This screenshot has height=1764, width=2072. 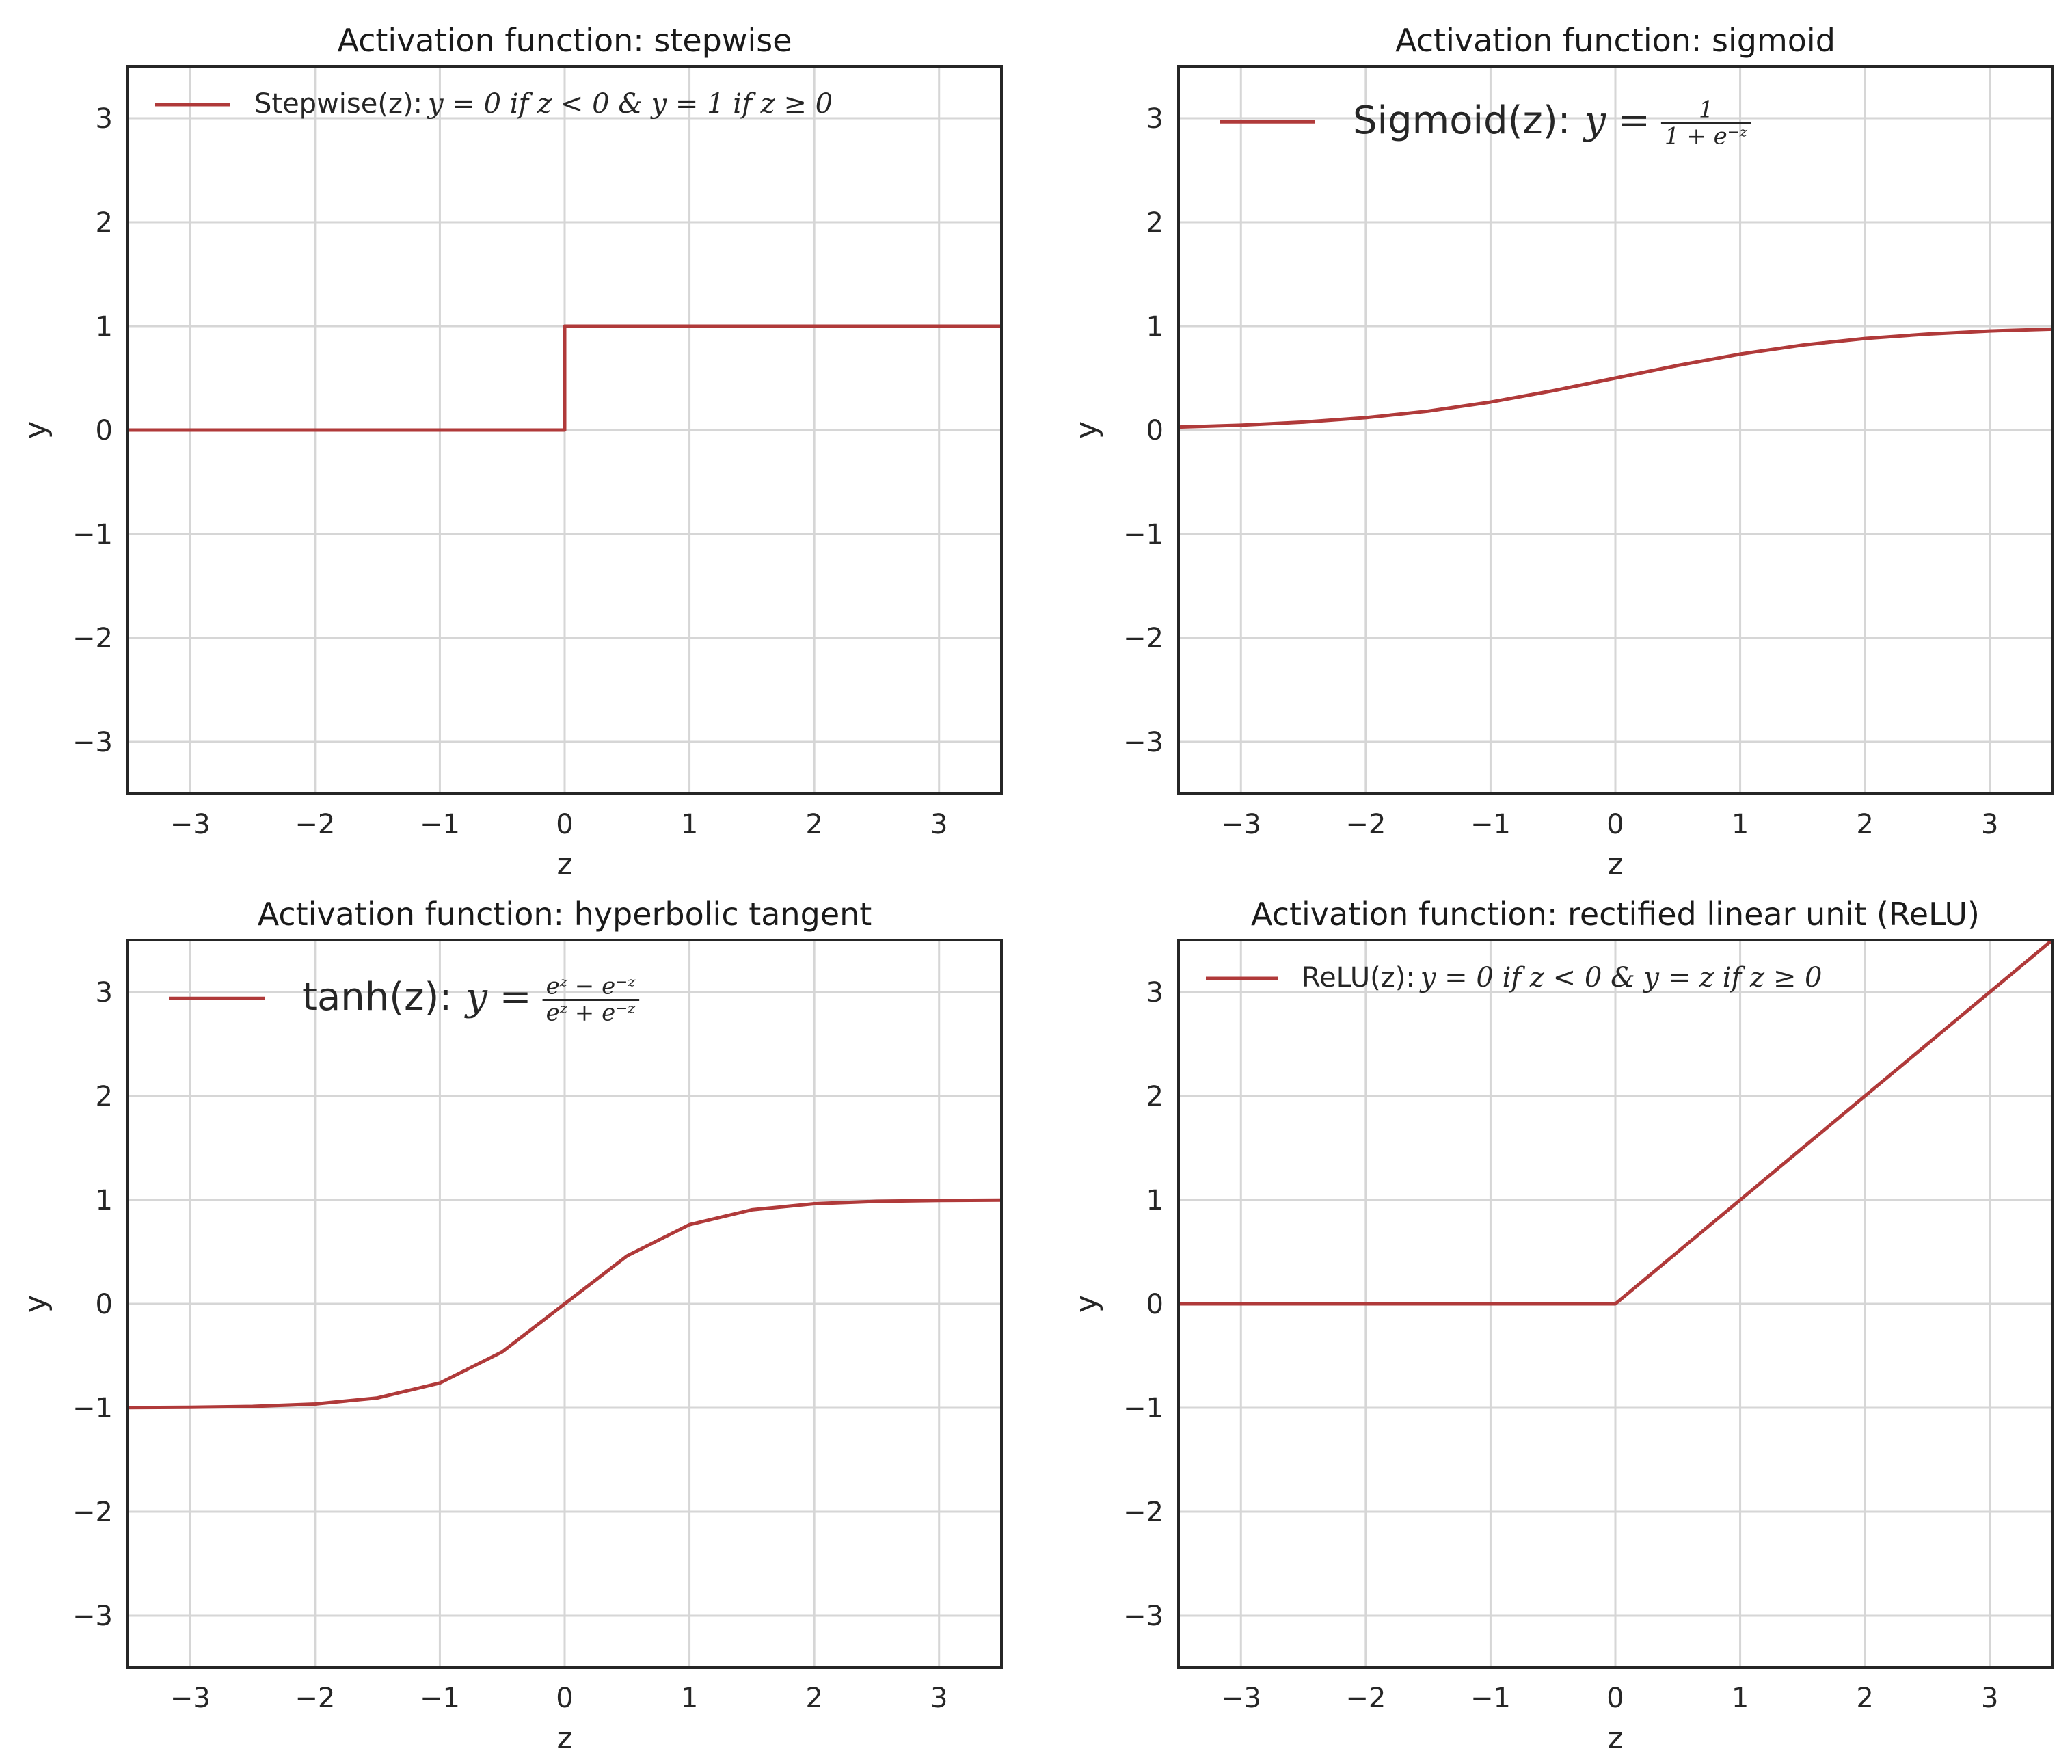 What do you see at coordinates (377, 997) in the screenshot?
I see `legend-prefix: tanh(z):` at bounding box center [377, 997].